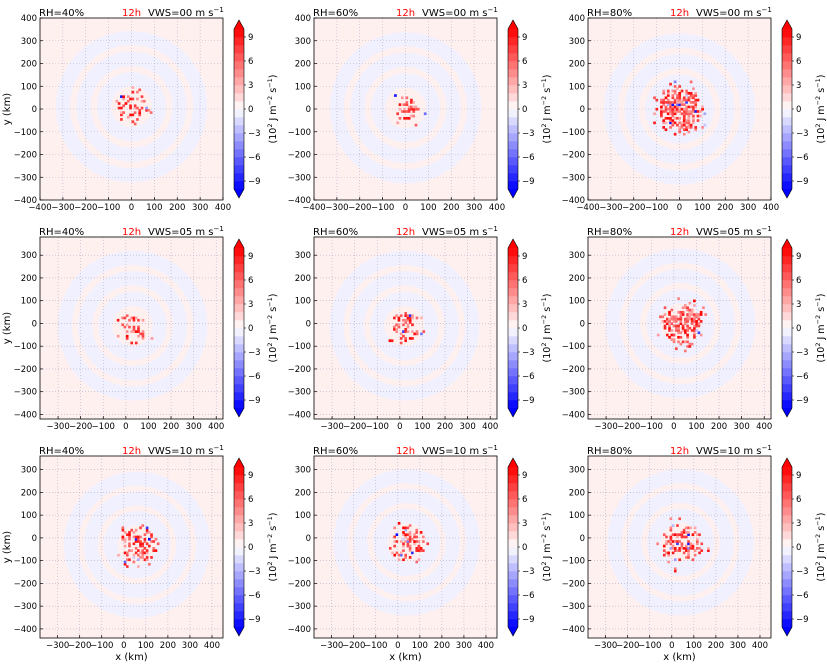 Image resolution: width=827 pixels, height=666 pixels. What do you see at coordinates (308, 110) in the screenshot?
I see `y-tick-label: 0` at bounding box center [308, 110].